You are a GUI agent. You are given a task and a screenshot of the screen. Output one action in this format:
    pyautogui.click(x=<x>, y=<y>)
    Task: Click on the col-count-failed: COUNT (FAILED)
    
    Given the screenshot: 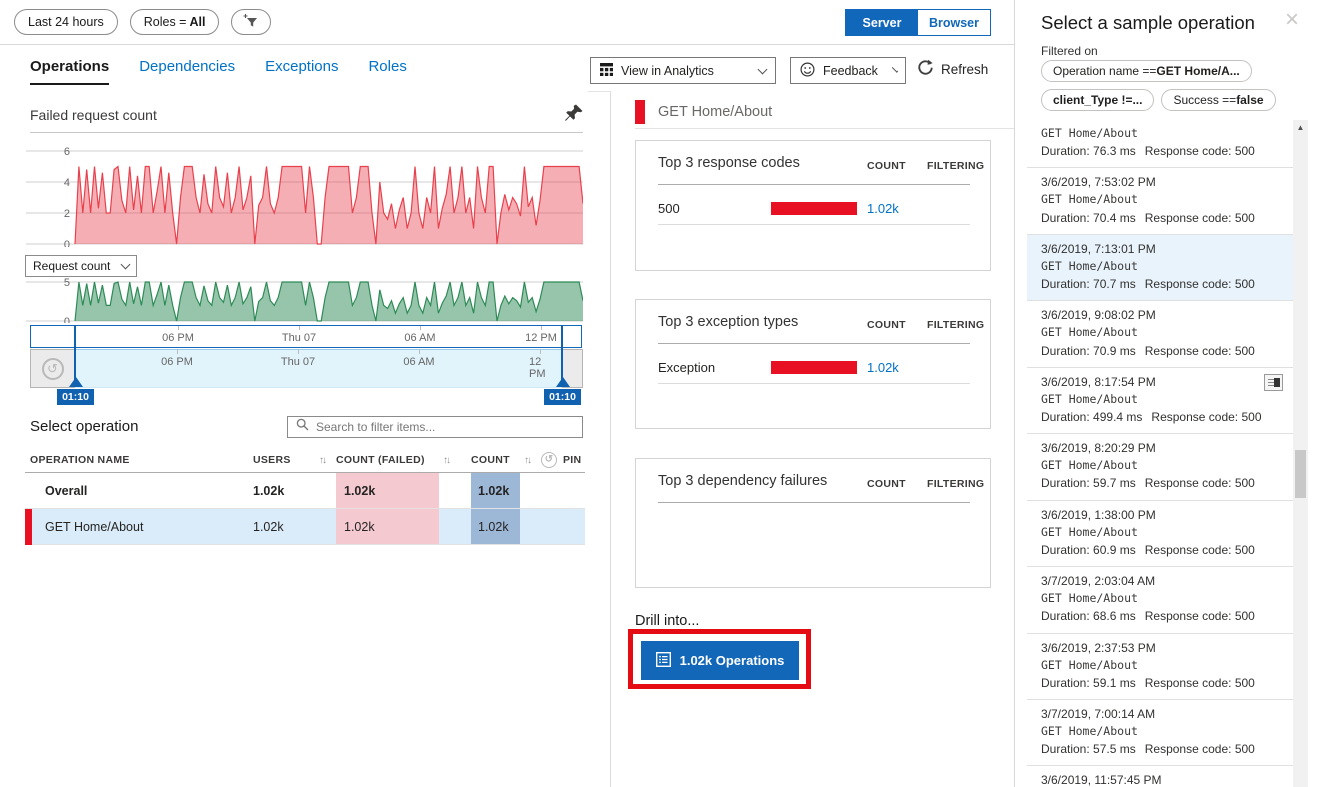 What is the action you would take?
    pyautogui.click(x=380, y=460)
    